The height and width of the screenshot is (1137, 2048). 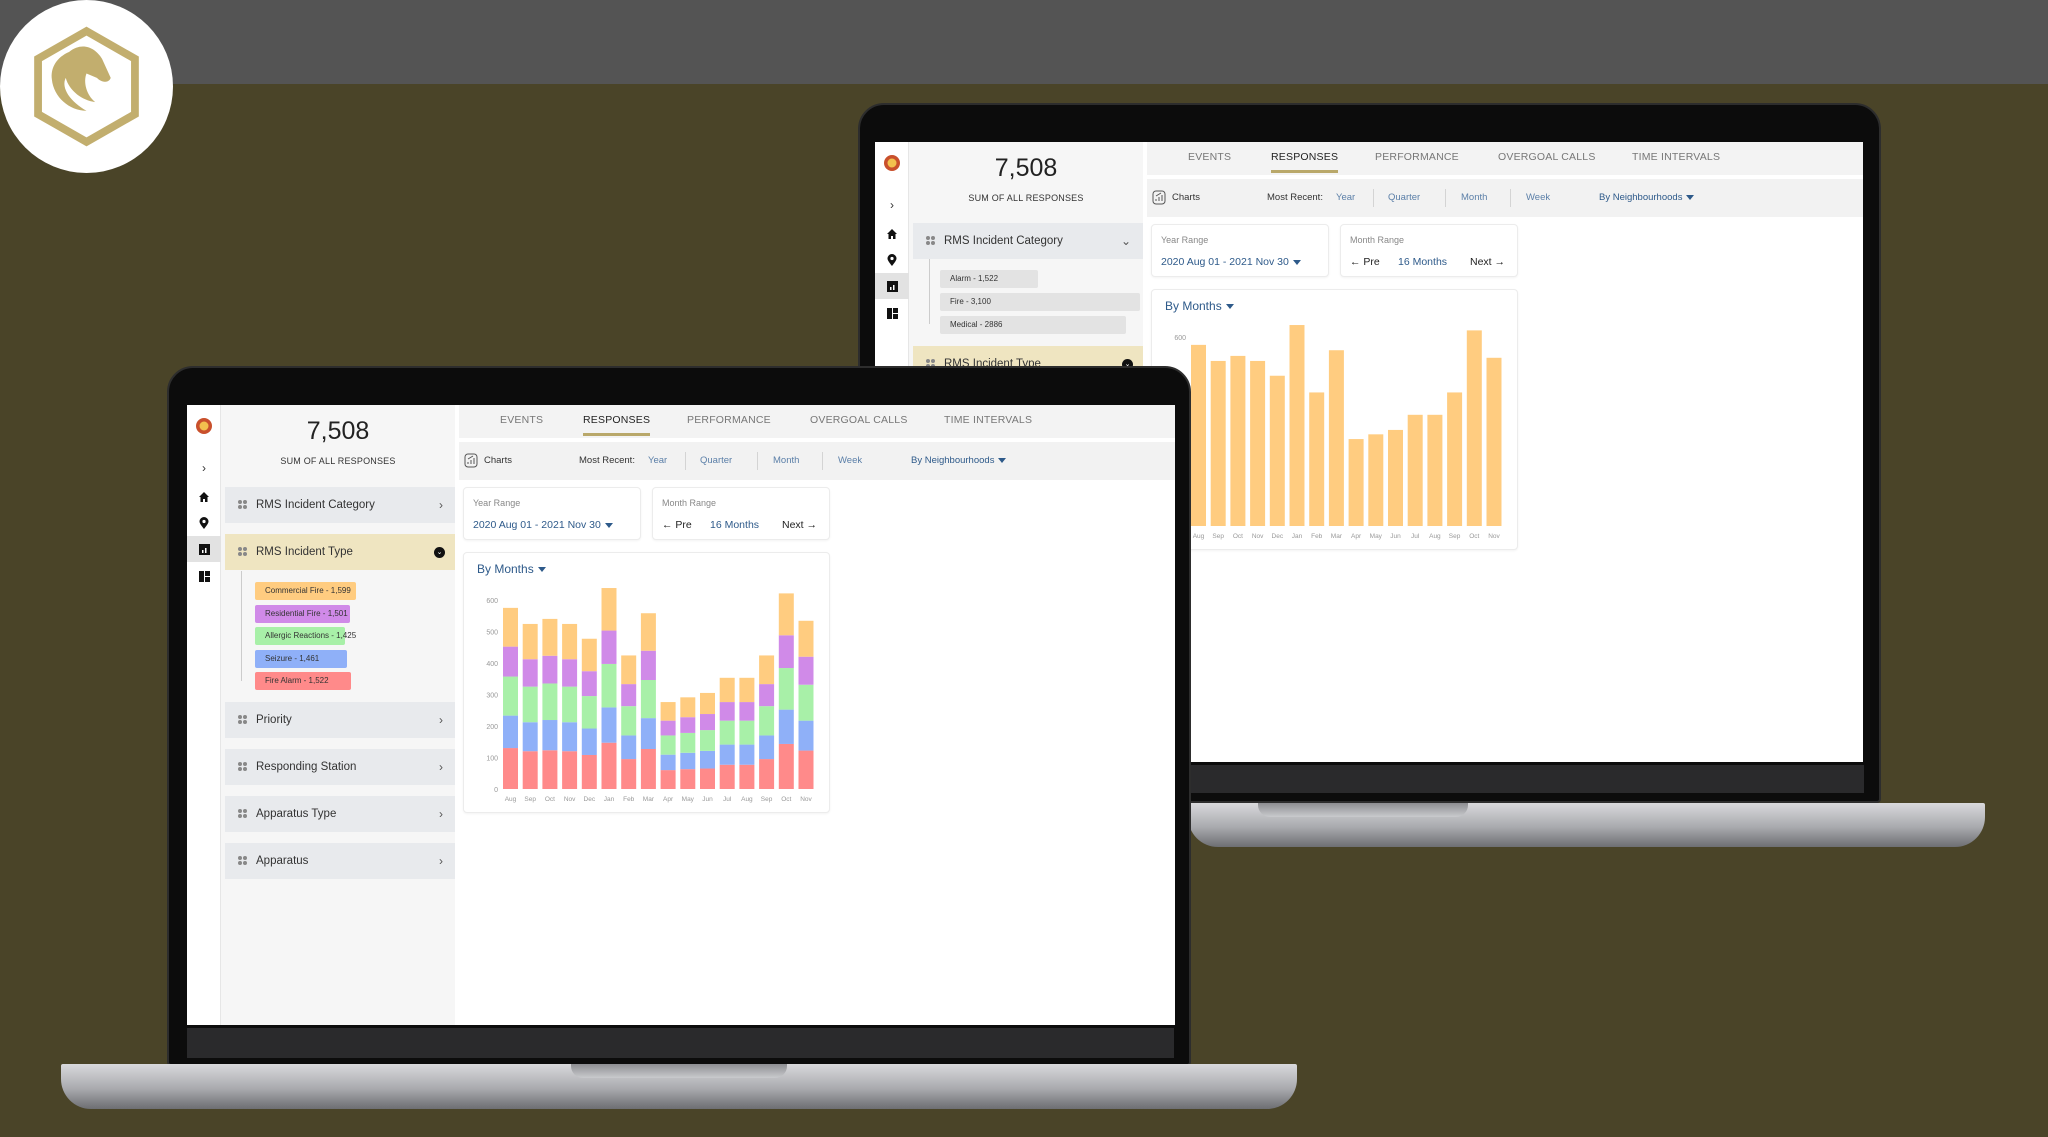 What do you see at coordinates (340, 552) in the screenshot?
I see `sidebar-item-rms-incident-type: RMS Incident Type ⌄` at bounding box center [340, 552].